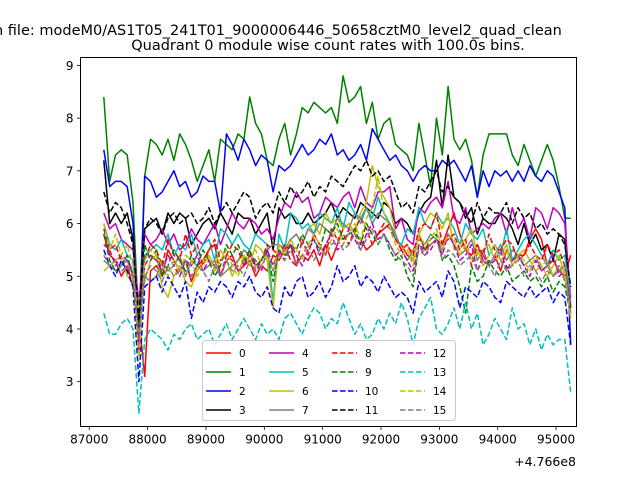 This screenshot has width=640, height=480. What do you see at coordinates (242, 411) in the screenshot?
I see `legend-label: 3` at bounding box center [242, 411].